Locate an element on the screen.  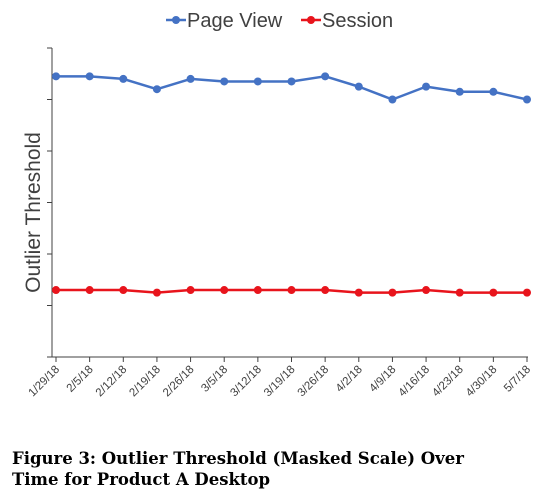
x-tick-label: 2/12/18 is located at coordinates (112, 382).